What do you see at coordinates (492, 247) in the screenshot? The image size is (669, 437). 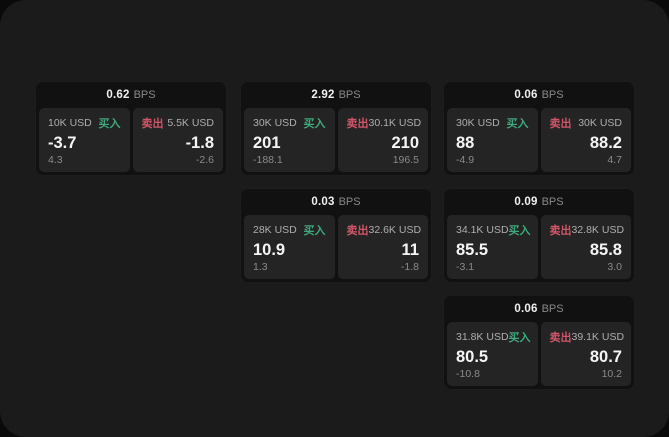 I see `buy-panel: 34.1K USD 买入 85.5 -3.1` at bounding box center [492, 247].